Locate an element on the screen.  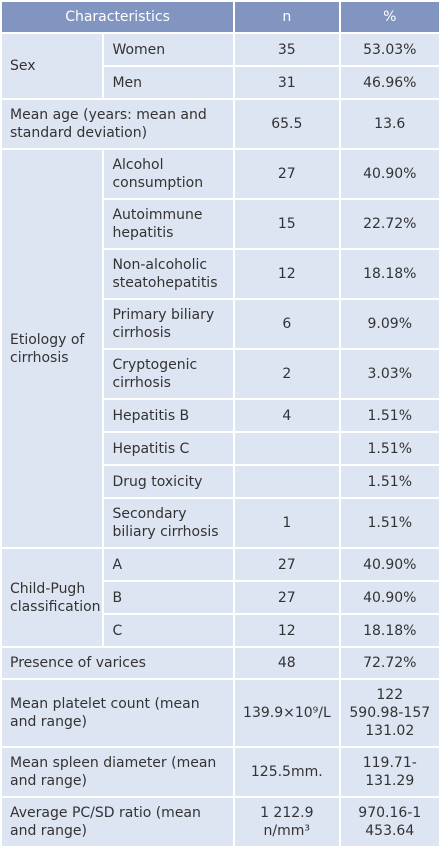
row-label: Presence of varices is located at coordinates (118, 663).